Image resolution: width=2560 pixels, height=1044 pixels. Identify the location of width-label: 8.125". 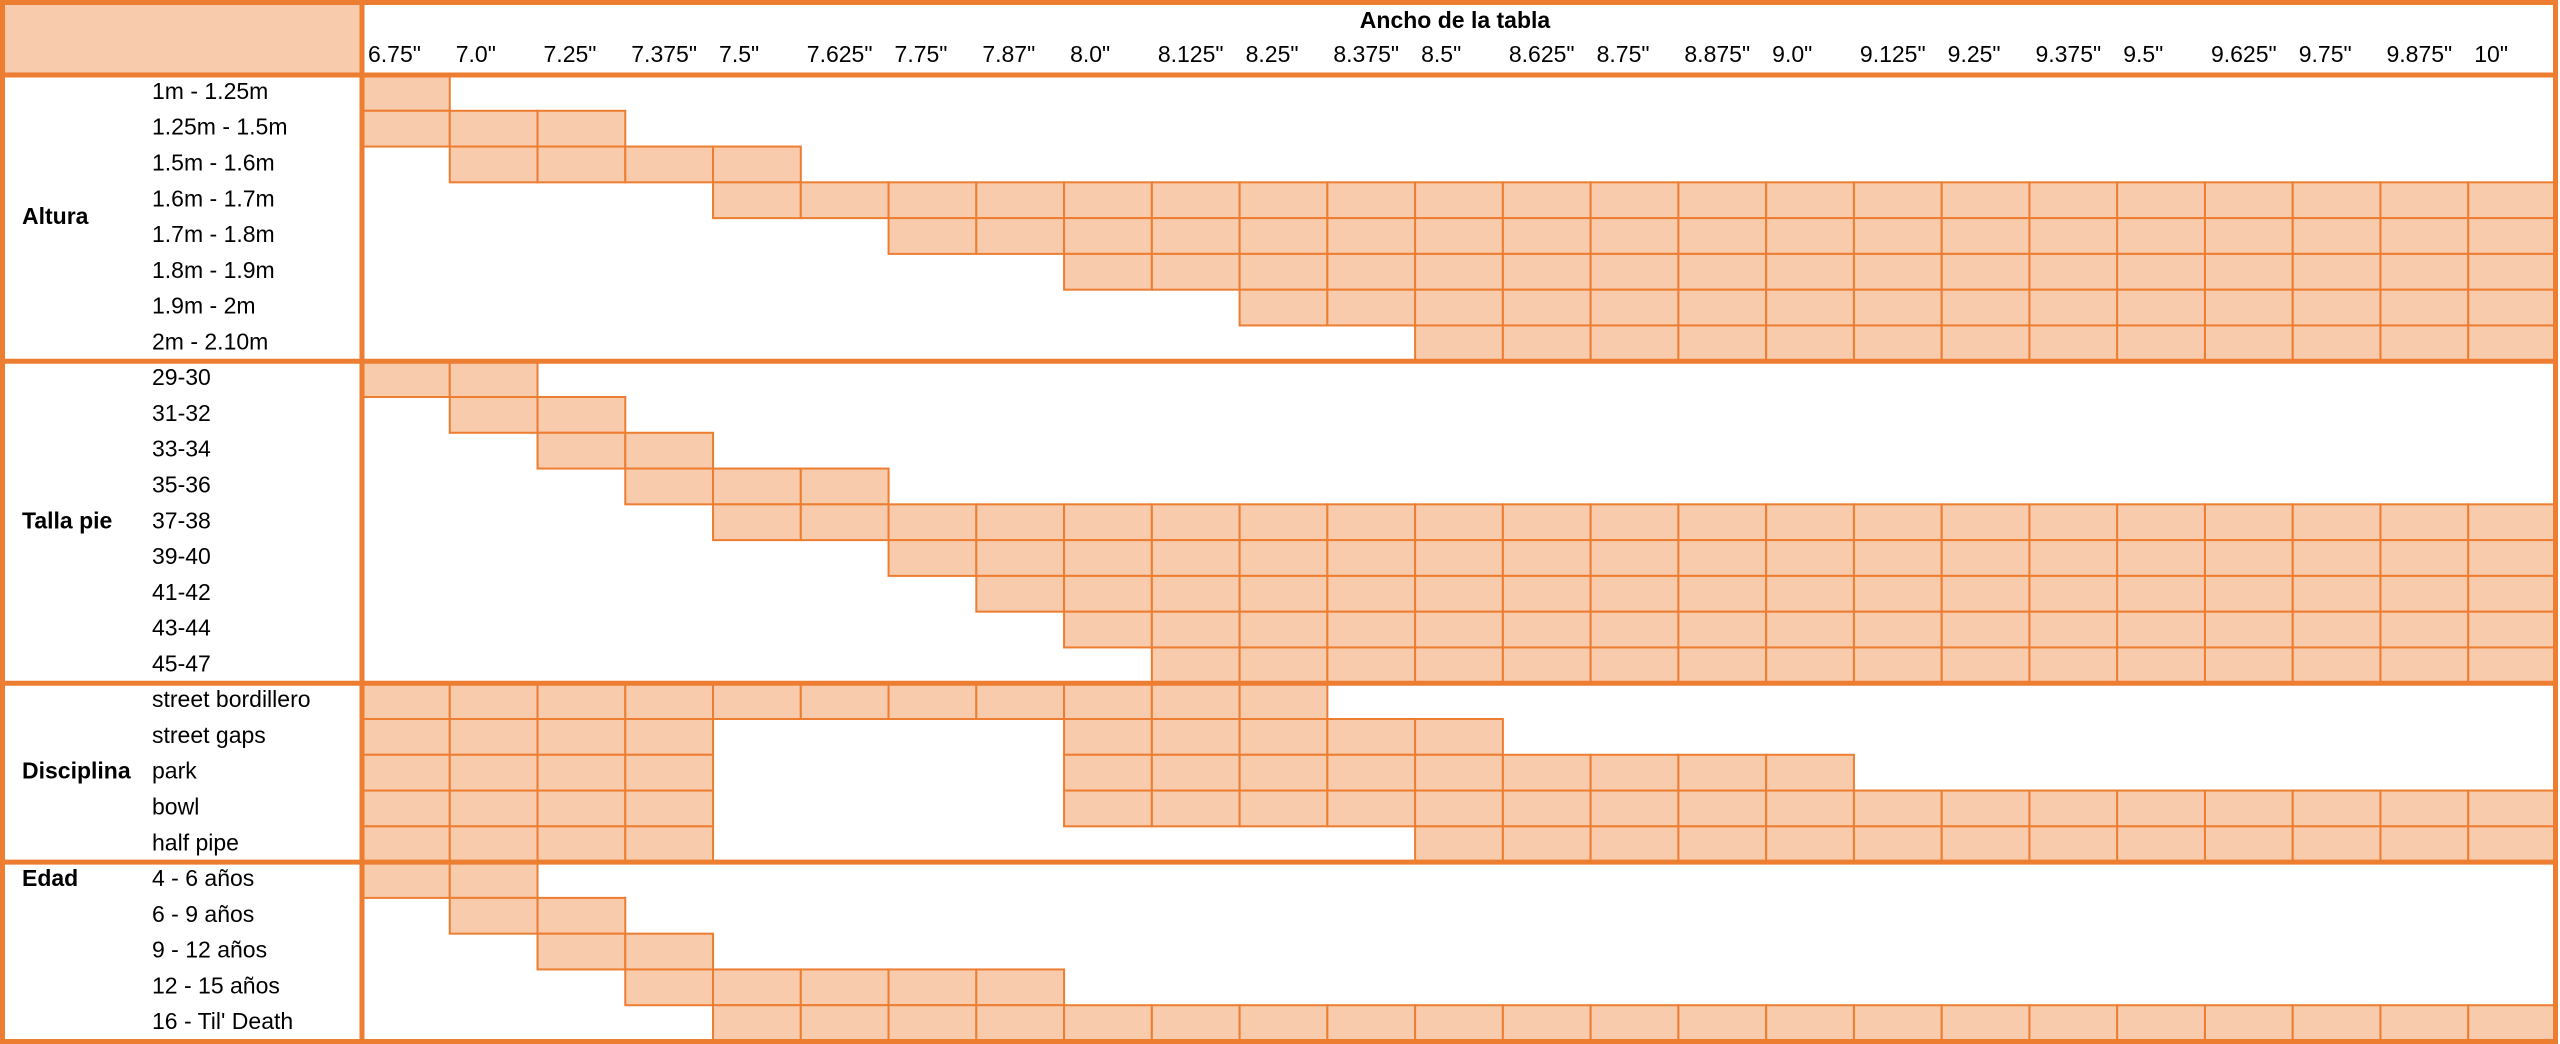
(1191, 54).